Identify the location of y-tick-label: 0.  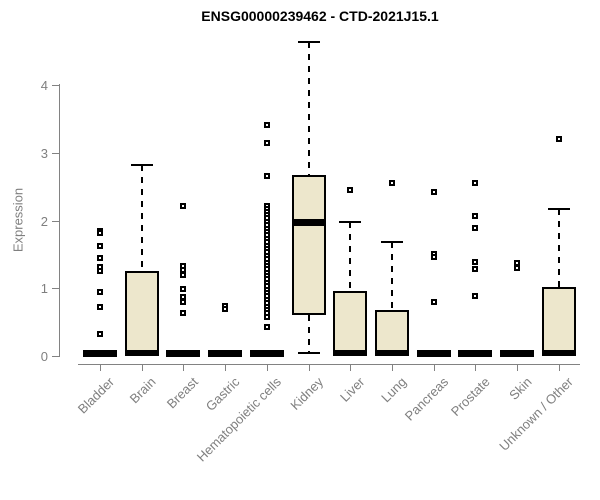
(44, 356).